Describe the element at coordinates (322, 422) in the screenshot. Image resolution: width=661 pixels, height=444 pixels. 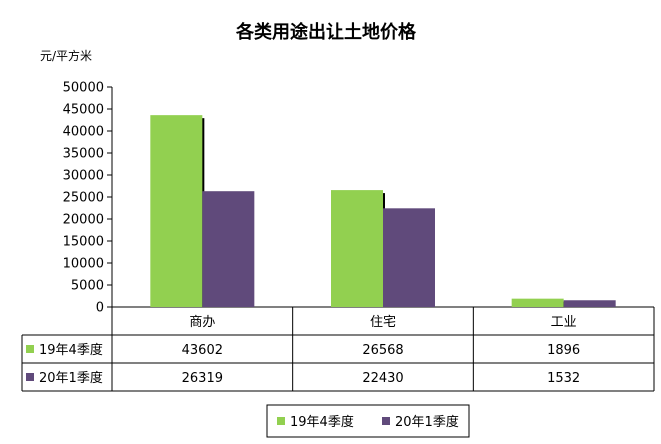
I see `legend-label: 19年4季度` at that location.